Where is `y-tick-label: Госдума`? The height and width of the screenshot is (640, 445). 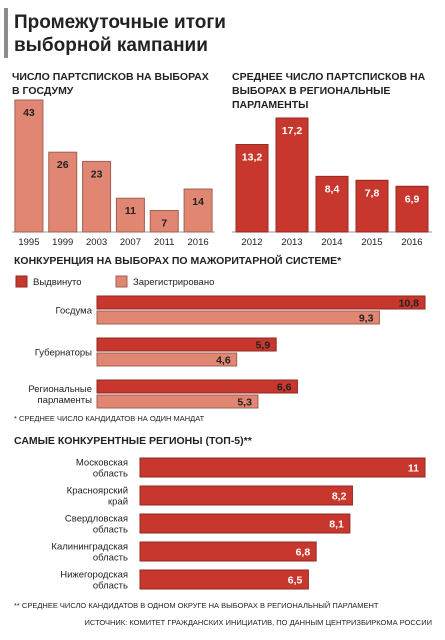
y-tick-label: Госдума is located at coordinates (73, 311).